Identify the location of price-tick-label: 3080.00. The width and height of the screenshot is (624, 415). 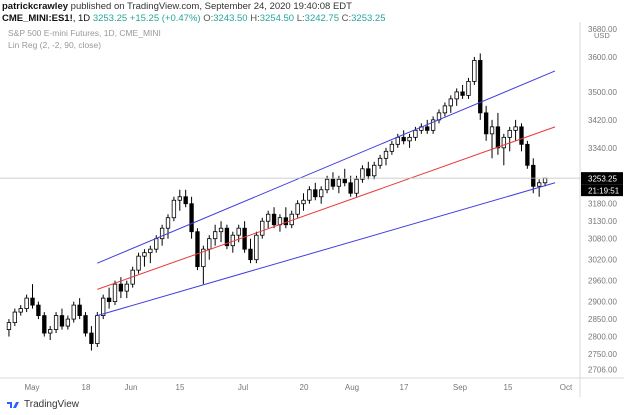
(602, 239).